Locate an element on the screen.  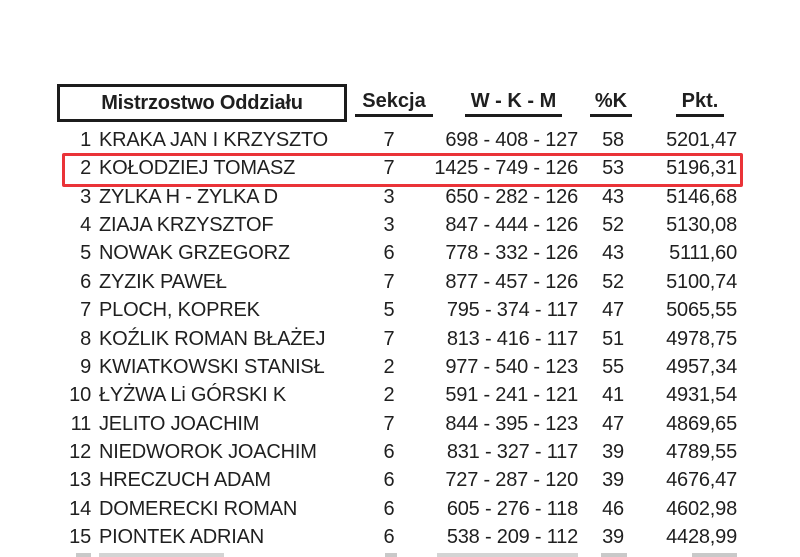
pkt-cell: 5100,74 is located at coordinates (701, 281).